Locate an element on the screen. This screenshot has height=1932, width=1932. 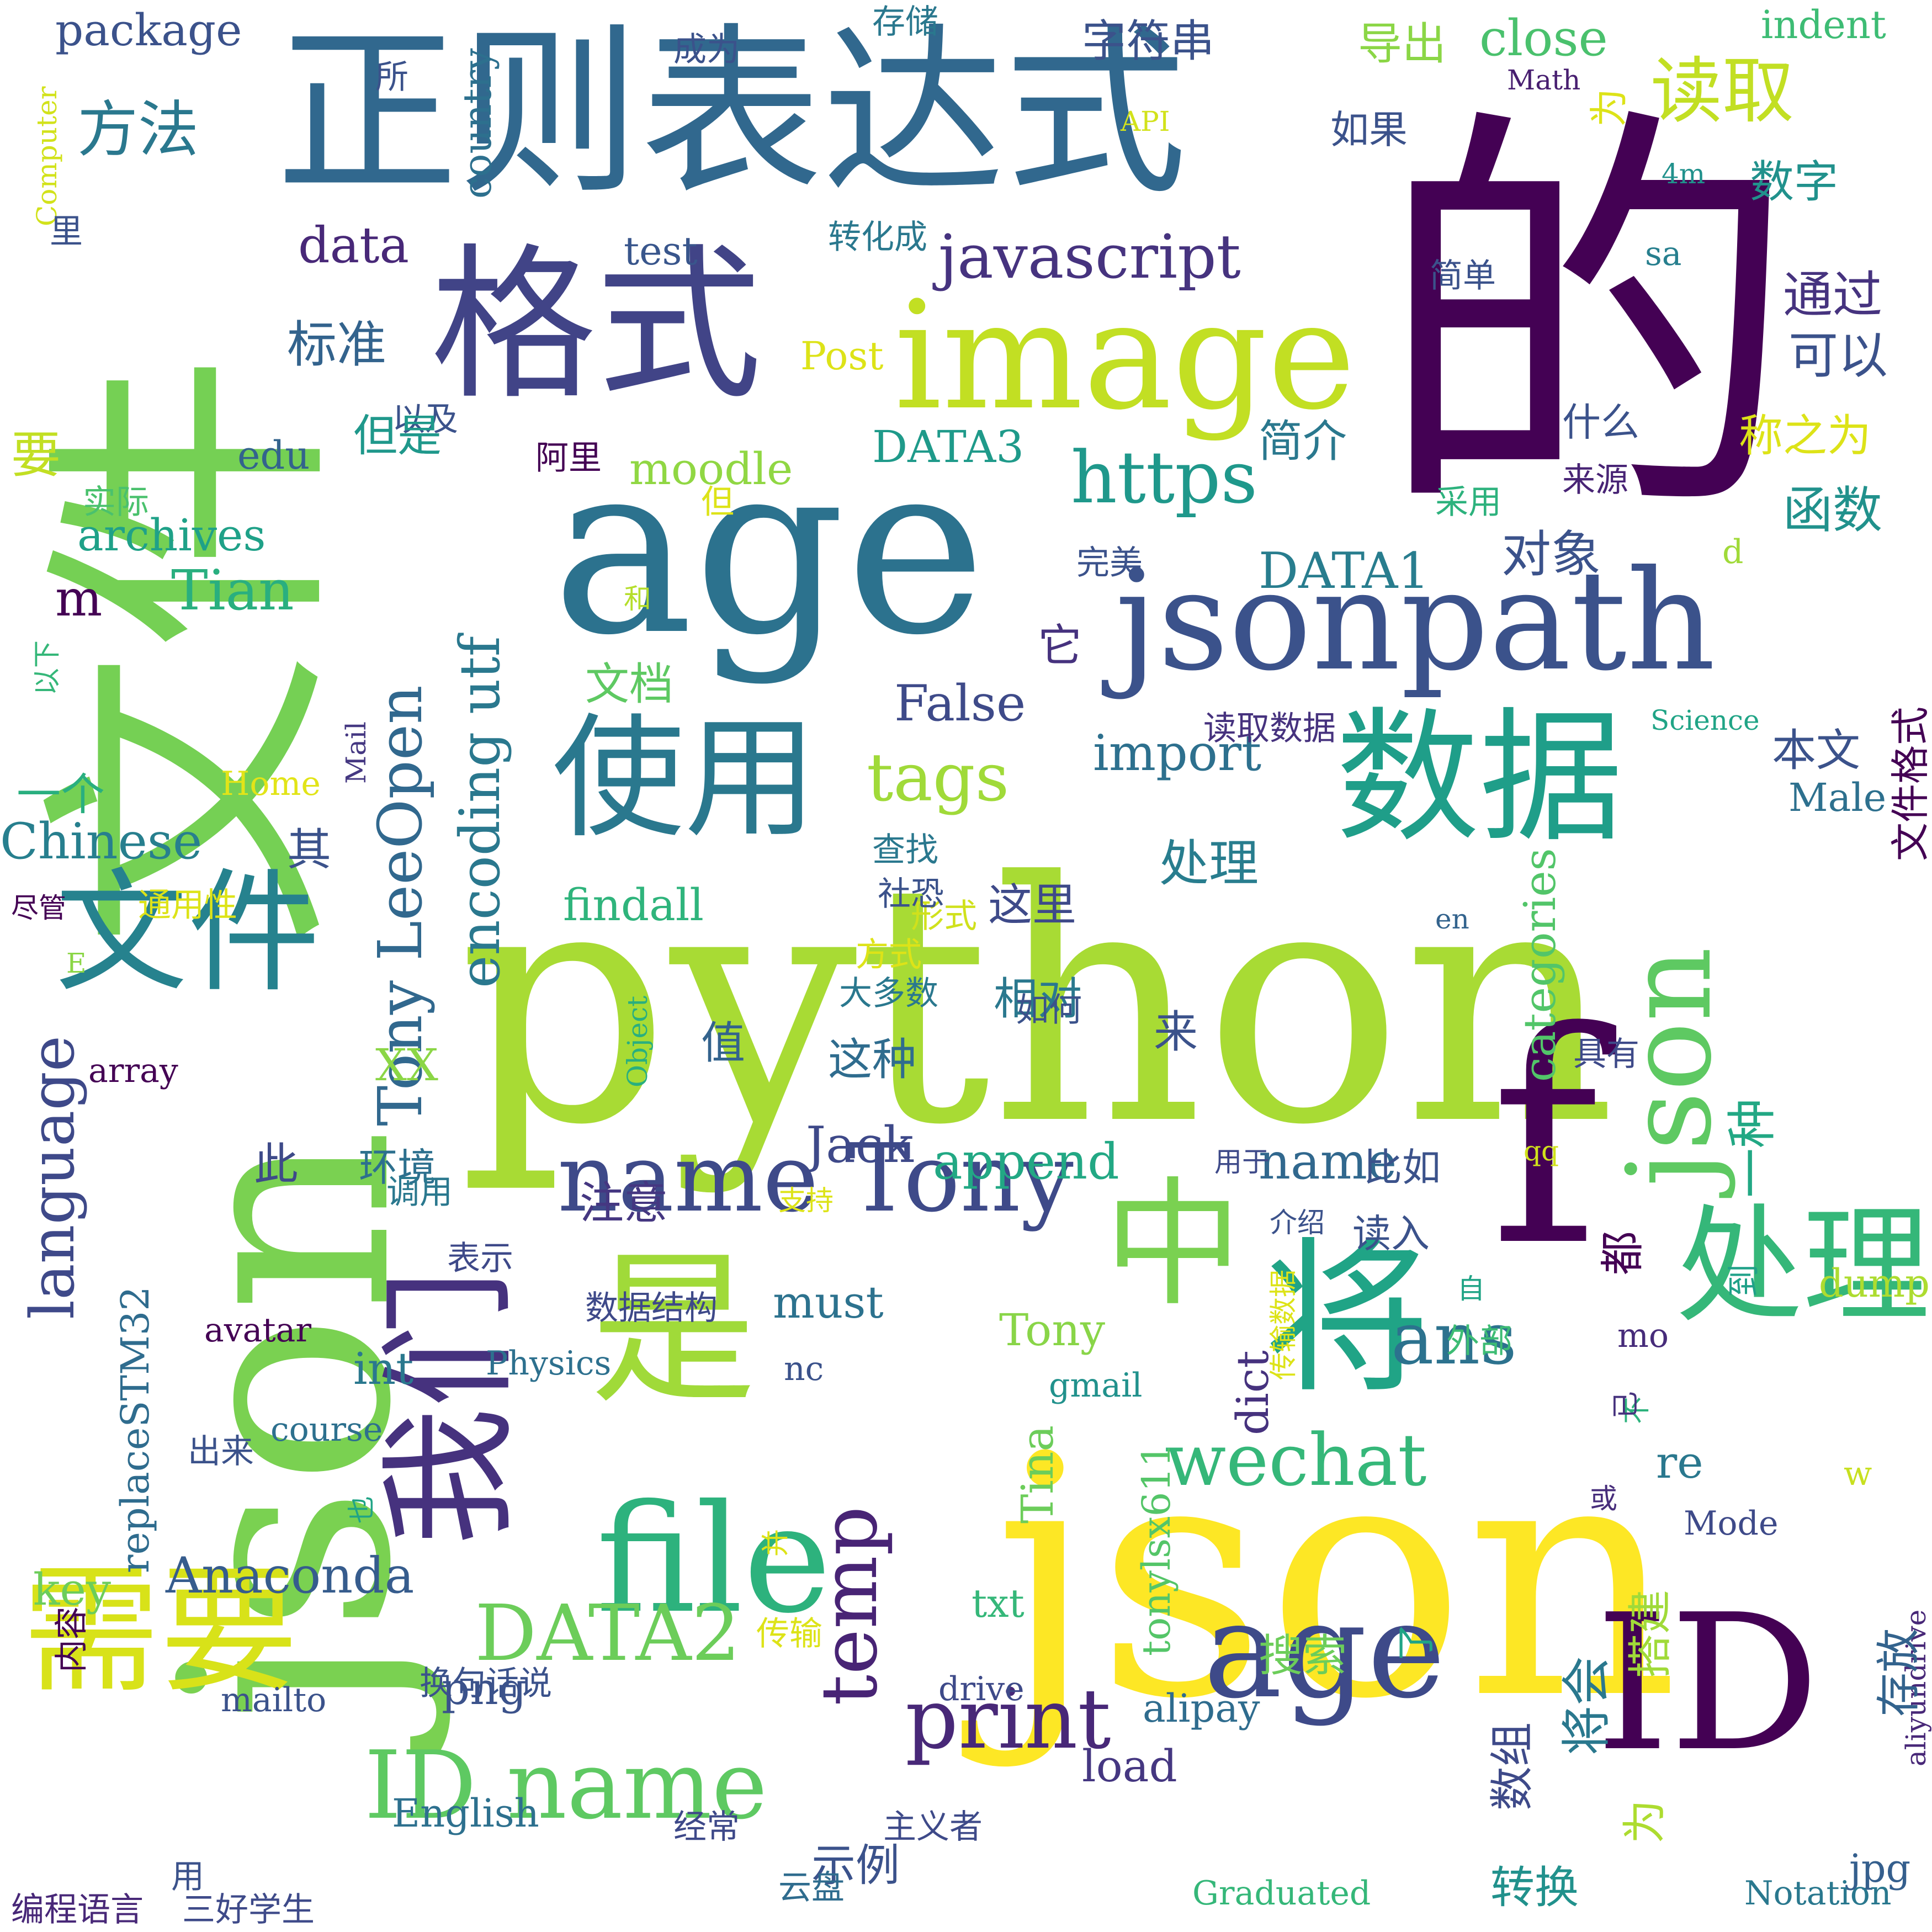
word-135: 已 is located at coordinates (1626, 1405).